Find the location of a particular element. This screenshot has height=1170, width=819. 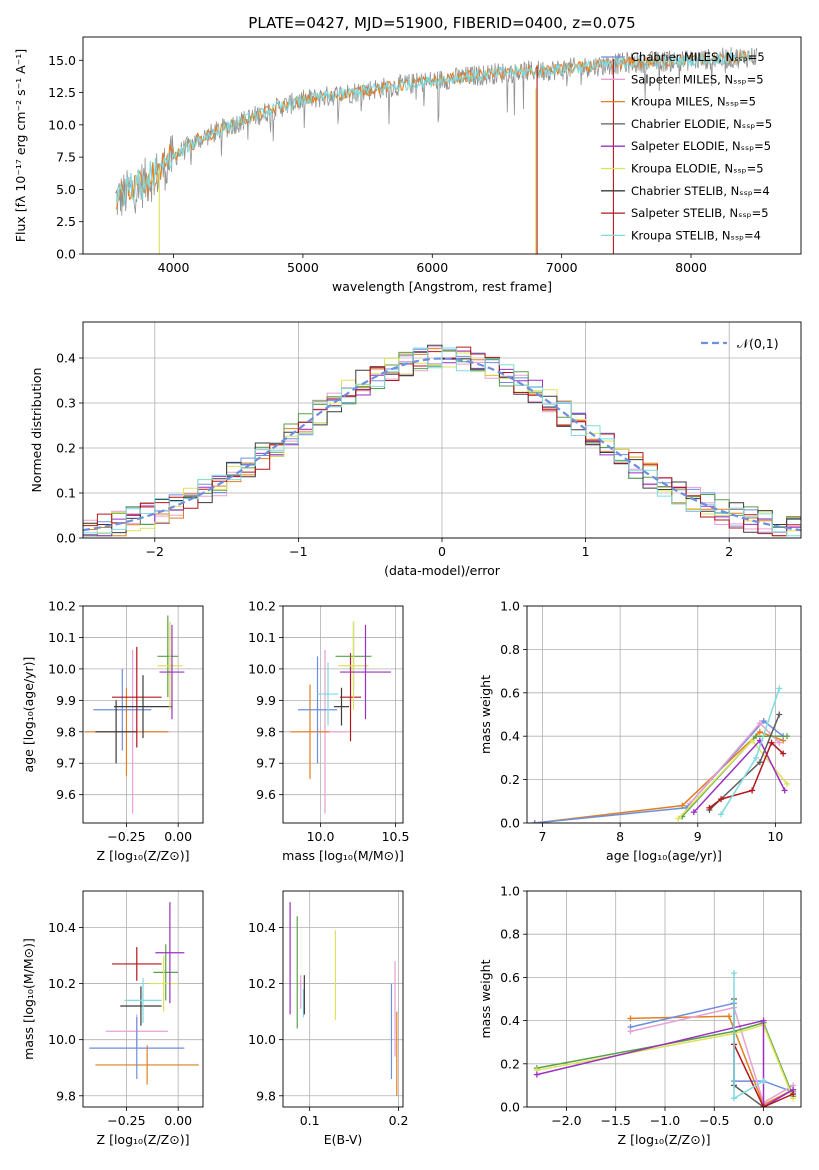

legend-entry: Salpeter STELIB, Nₛₛₚ=5 is located at coordinates (700, 213).